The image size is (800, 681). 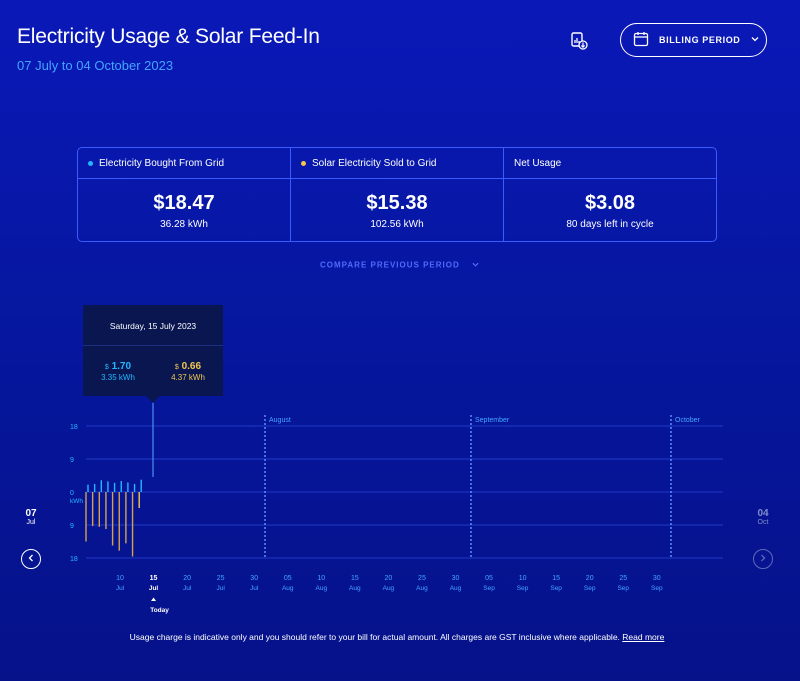 I want to click on tooltip-sold-currency: $, so click(x=176, y=367).